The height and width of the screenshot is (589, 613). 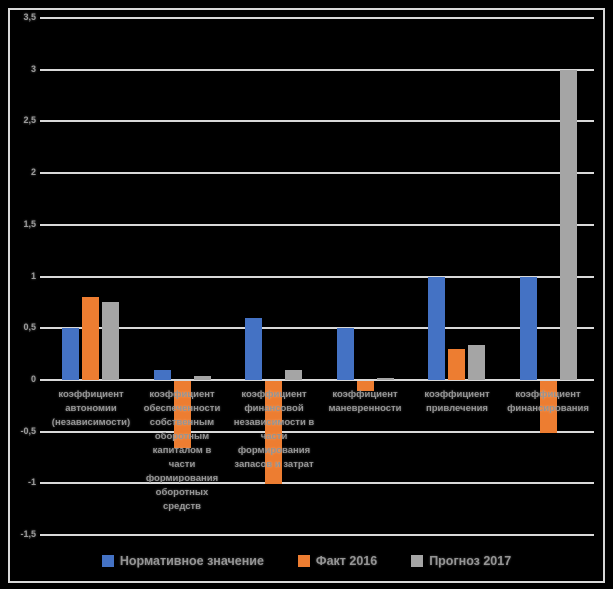 What do you see at coordinates (317, 225) in the screenshot?
I see `gridline-y-1,5` at bounding box center [317, 225].